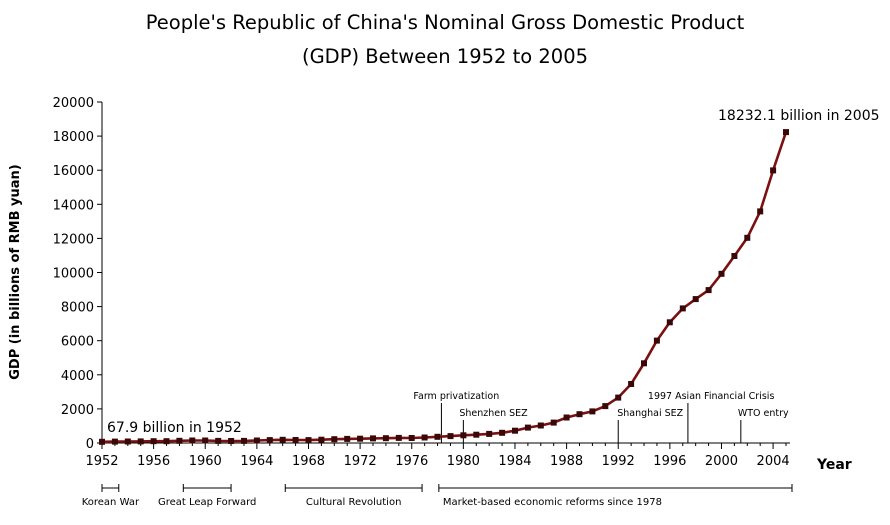 The width and height of the screenshot is (890, 525). I want to click on x-tick-label: 1952, so click(101, 461).